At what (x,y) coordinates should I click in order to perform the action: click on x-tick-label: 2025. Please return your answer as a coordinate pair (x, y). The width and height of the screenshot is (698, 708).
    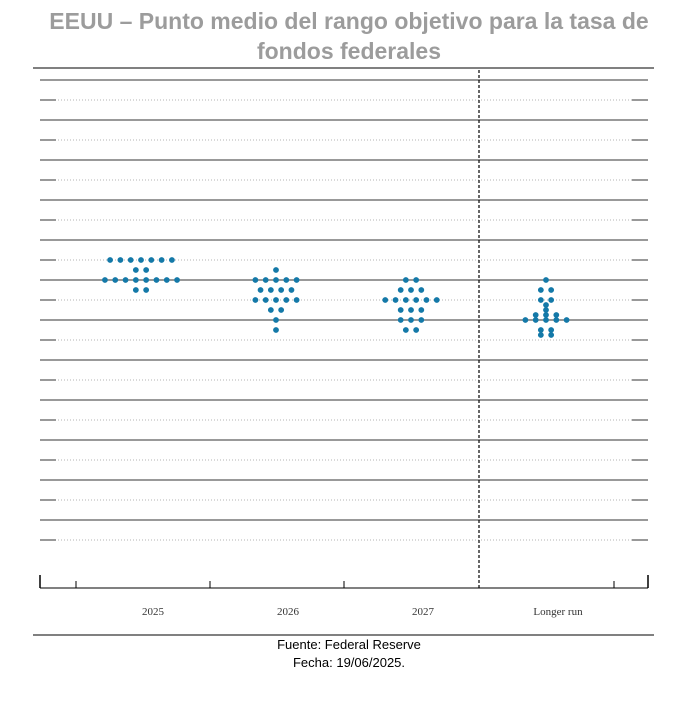
    Looking at the image, I should click on (153, 612).